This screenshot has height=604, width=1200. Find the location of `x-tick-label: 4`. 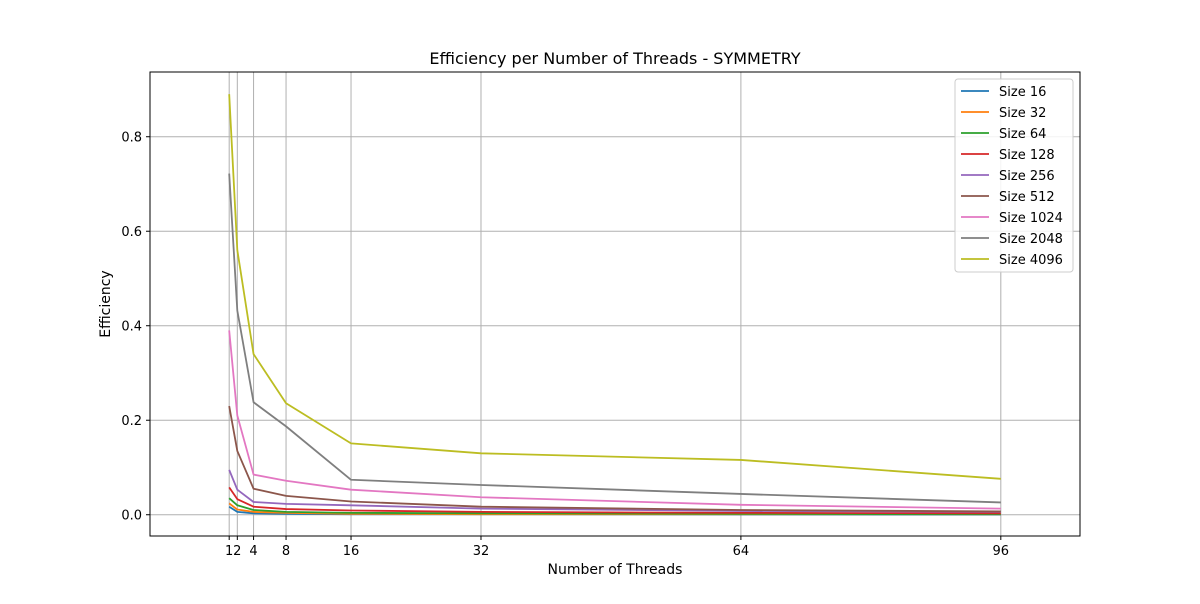

x-tick-label: 4 is located at coordinates (253, 551).